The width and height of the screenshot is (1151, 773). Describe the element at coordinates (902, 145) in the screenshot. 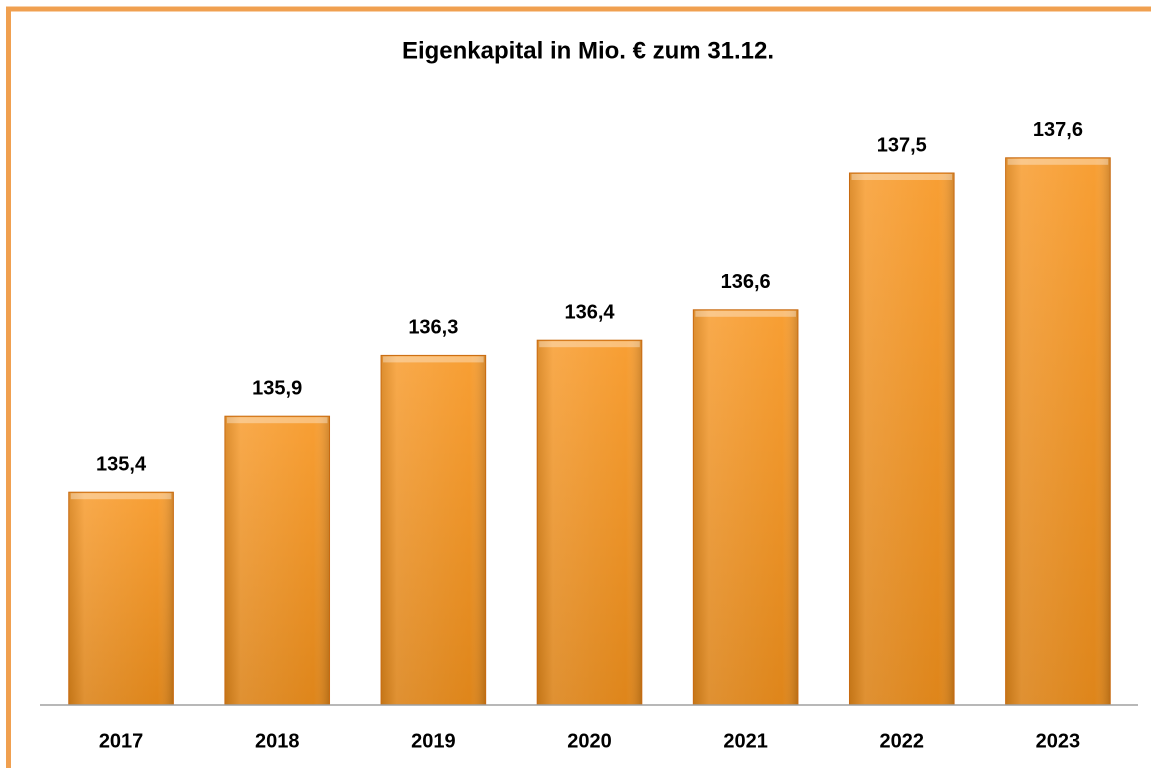

I see `value-label: 137,5` at that location.